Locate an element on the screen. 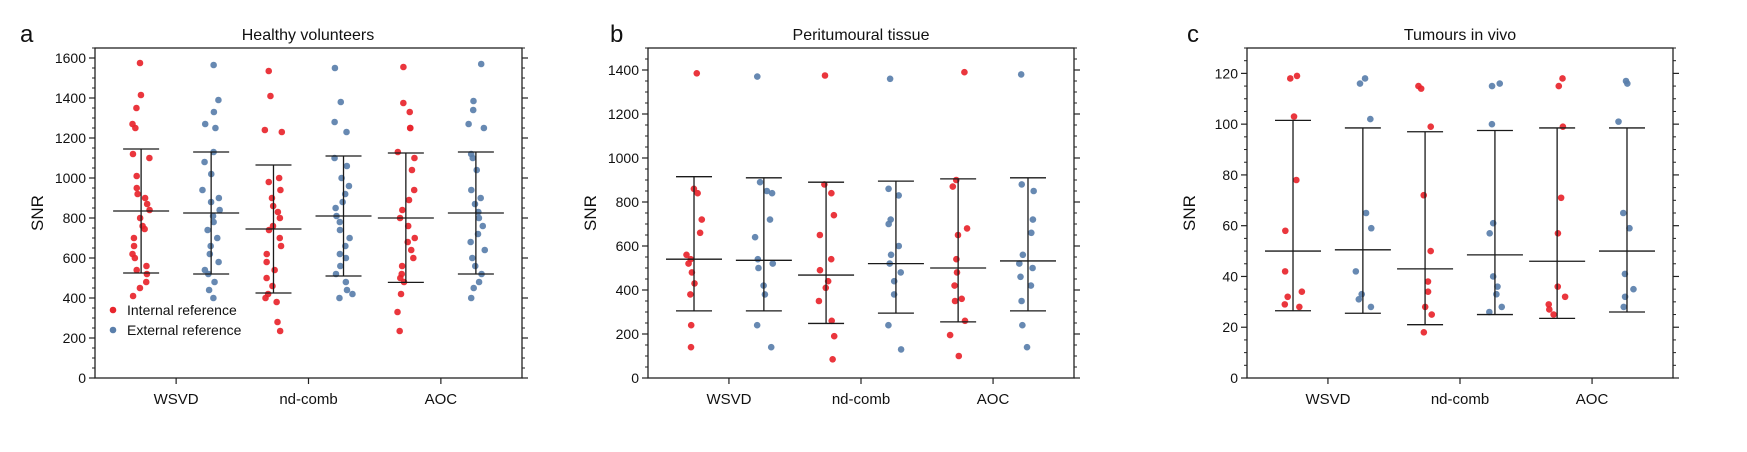  y-tick-label: 100 is located at coordinates (1227, 124).